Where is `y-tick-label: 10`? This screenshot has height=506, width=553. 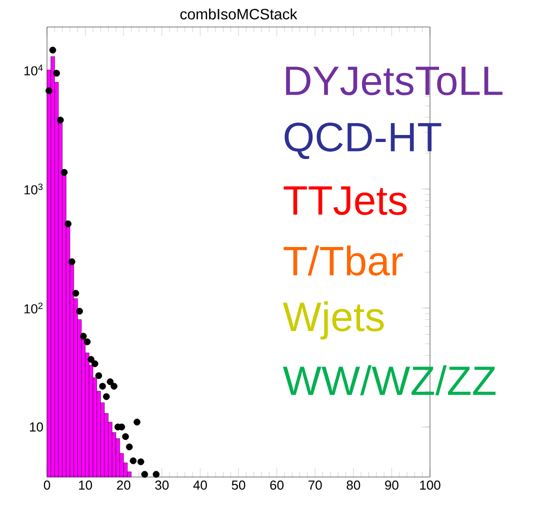
y-tick-label: 10 is located at coordinates (36, 427).